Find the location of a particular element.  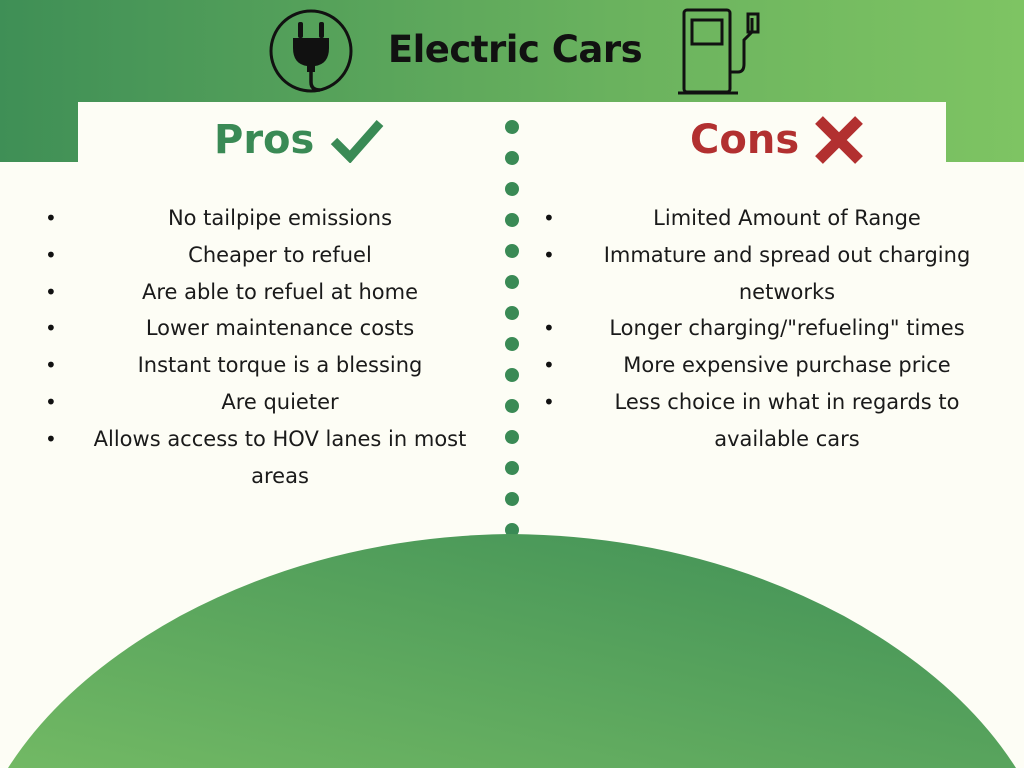

cons-item: Longer charging/"refueling" times is located at coordinates (768, 328).